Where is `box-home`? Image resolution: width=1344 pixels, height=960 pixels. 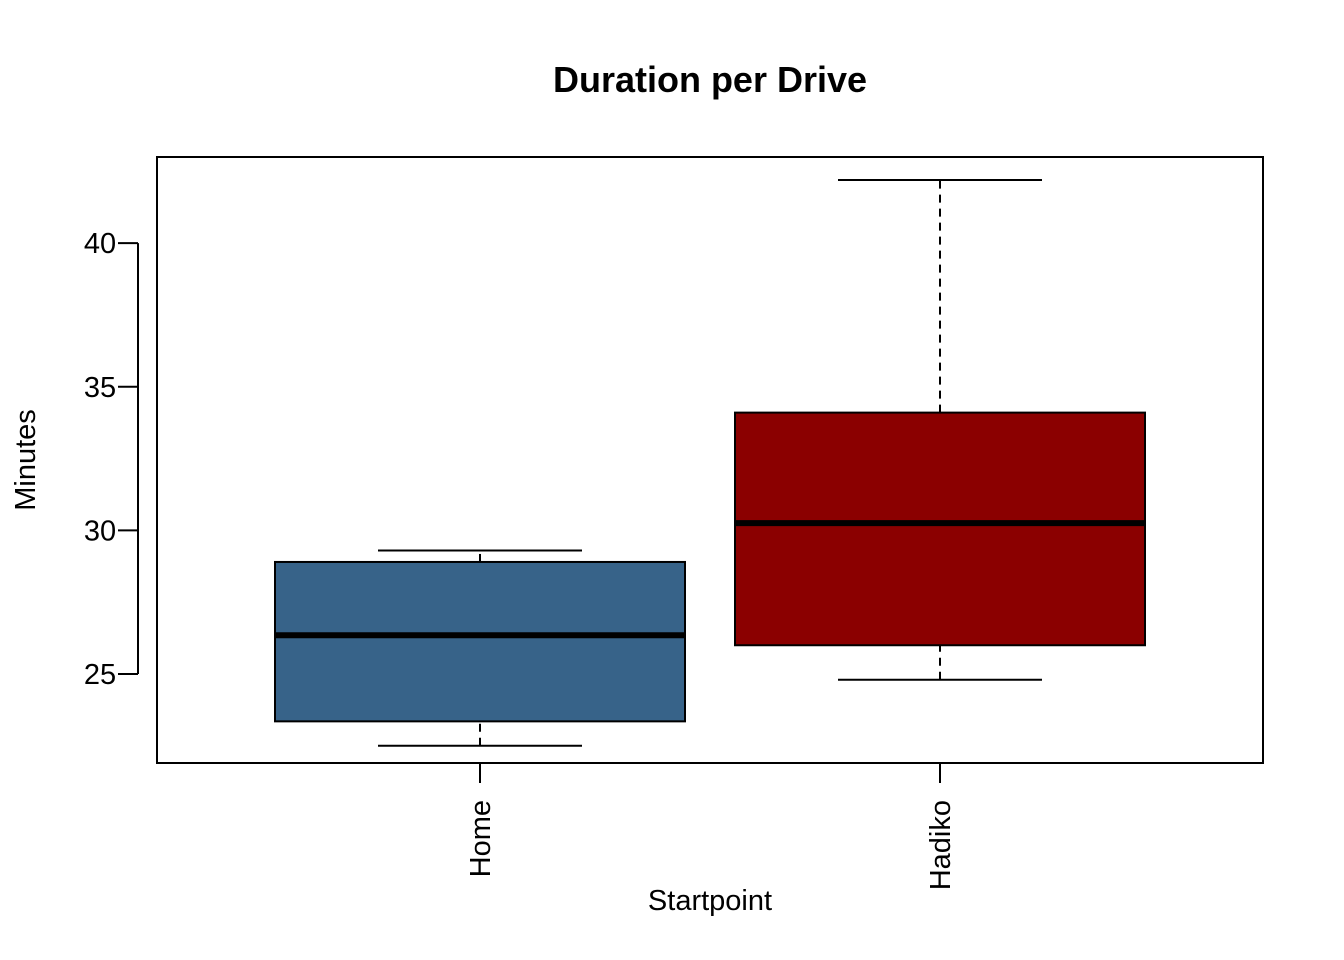
box-home is located at coordinates (480, 648).